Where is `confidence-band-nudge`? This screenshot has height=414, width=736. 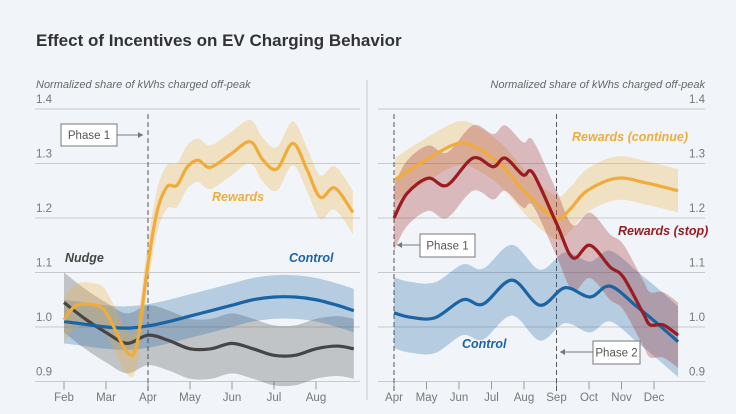
confidence-band-nudge is located at coordinates (209, 329).